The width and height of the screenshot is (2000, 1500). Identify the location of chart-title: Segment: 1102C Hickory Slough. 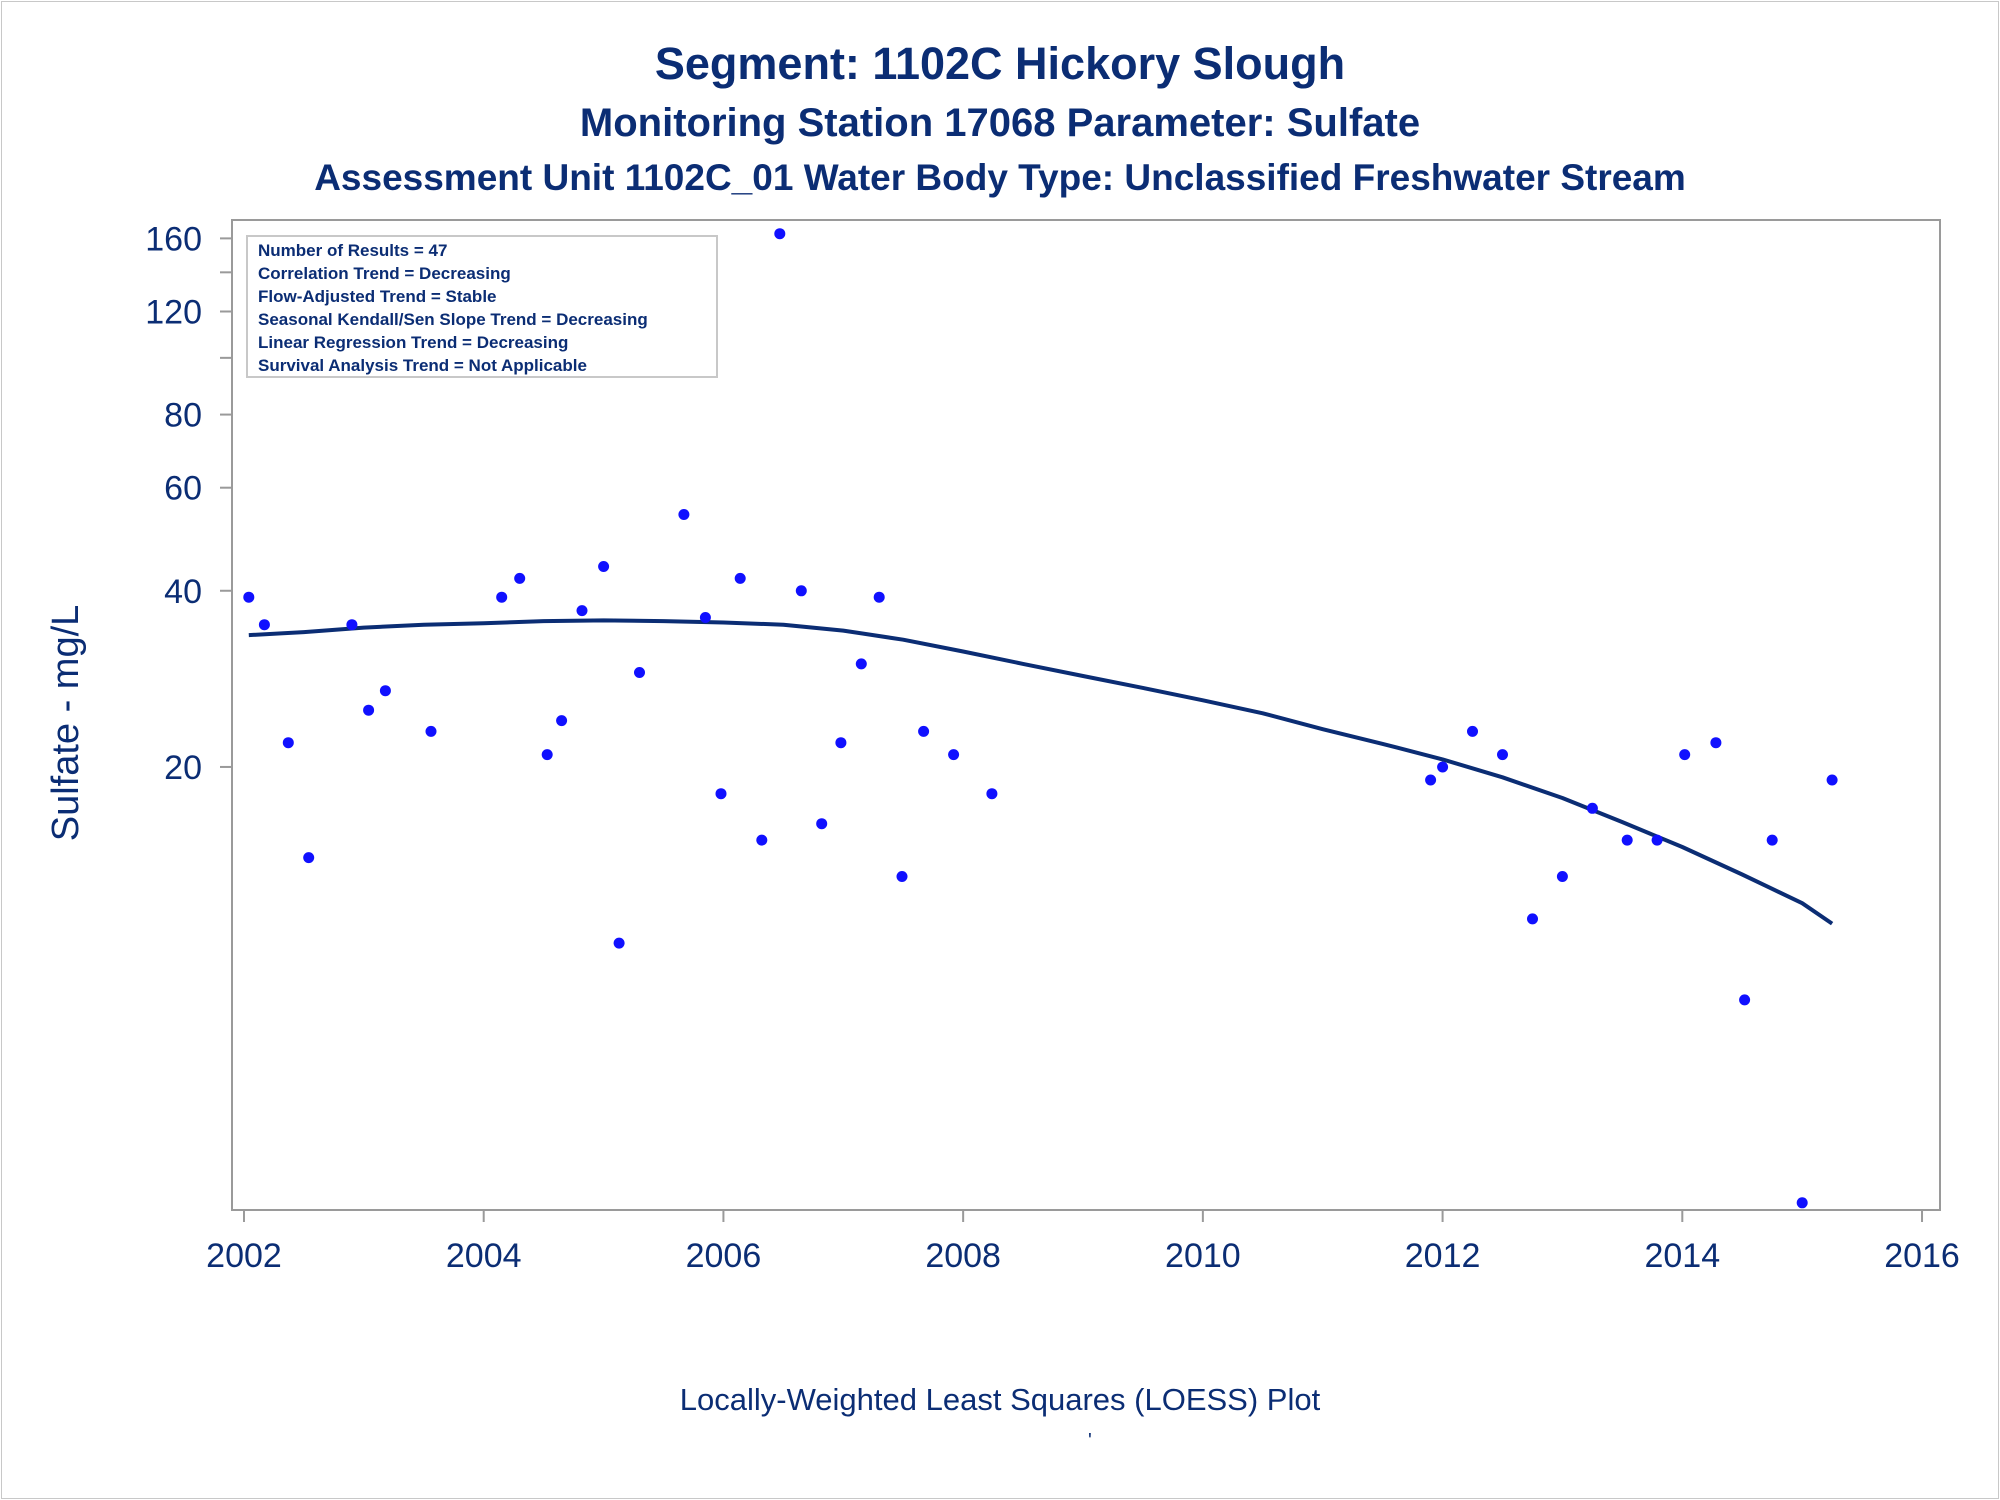
(1000, 63).